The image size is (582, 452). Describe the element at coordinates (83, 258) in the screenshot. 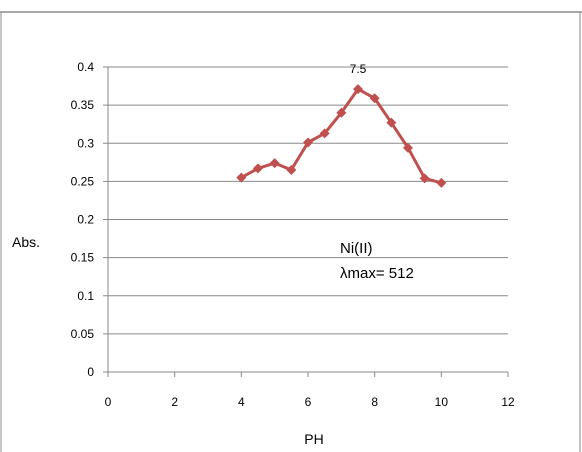

I see `y-tick-label: 0.15` at that location.